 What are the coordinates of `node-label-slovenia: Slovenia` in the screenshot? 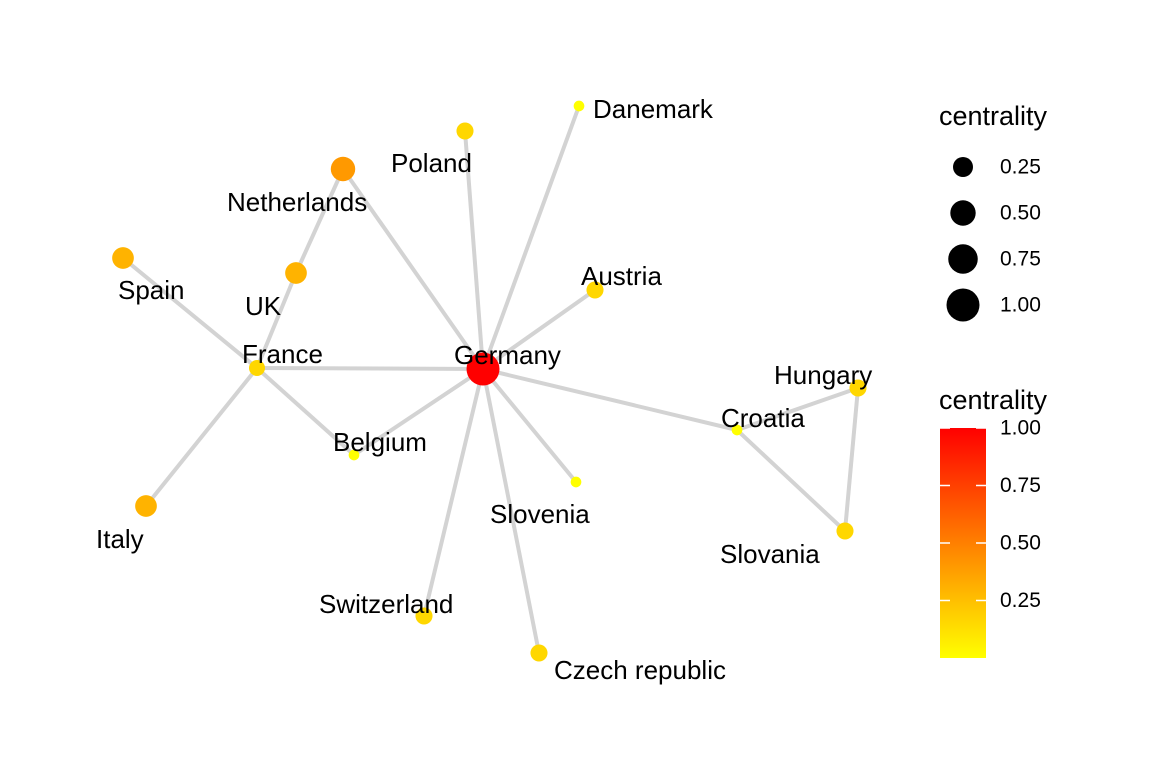 It's located at (540, 514).